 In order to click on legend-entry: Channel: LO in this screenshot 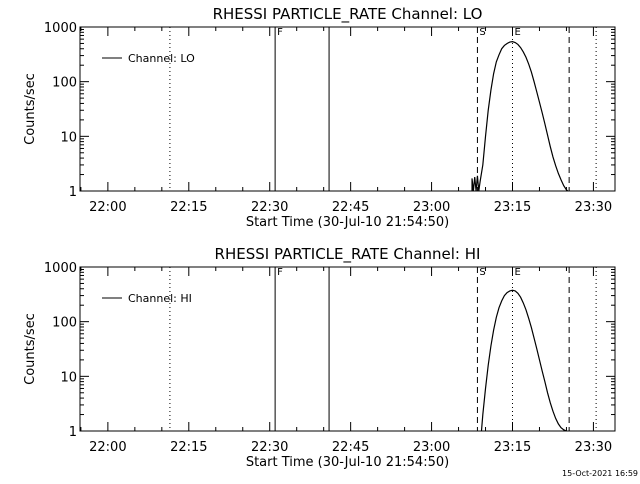, I will do `click(161, 58)`.